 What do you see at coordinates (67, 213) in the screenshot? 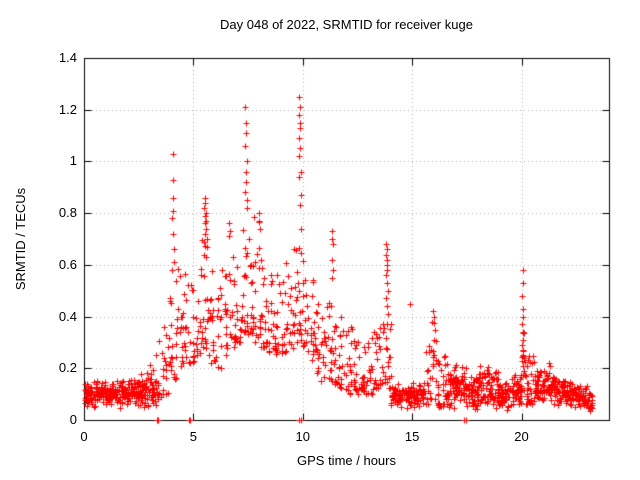
I see `y-tick-label: 0.8` at bounding box center [67, 213].